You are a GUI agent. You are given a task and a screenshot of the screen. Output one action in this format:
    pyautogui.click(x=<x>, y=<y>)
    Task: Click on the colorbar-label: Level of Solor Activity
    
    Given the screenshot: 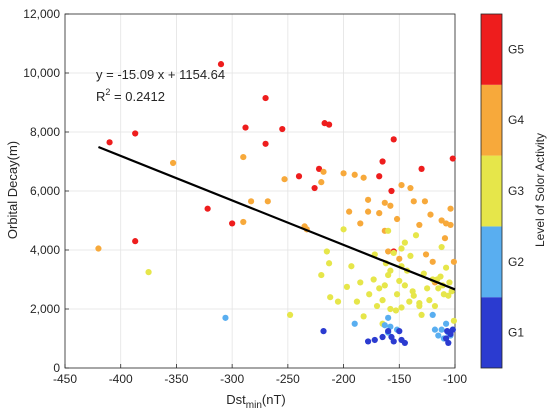 What is the action you would take?
    pyautogui.click(x=540, y=190)
    